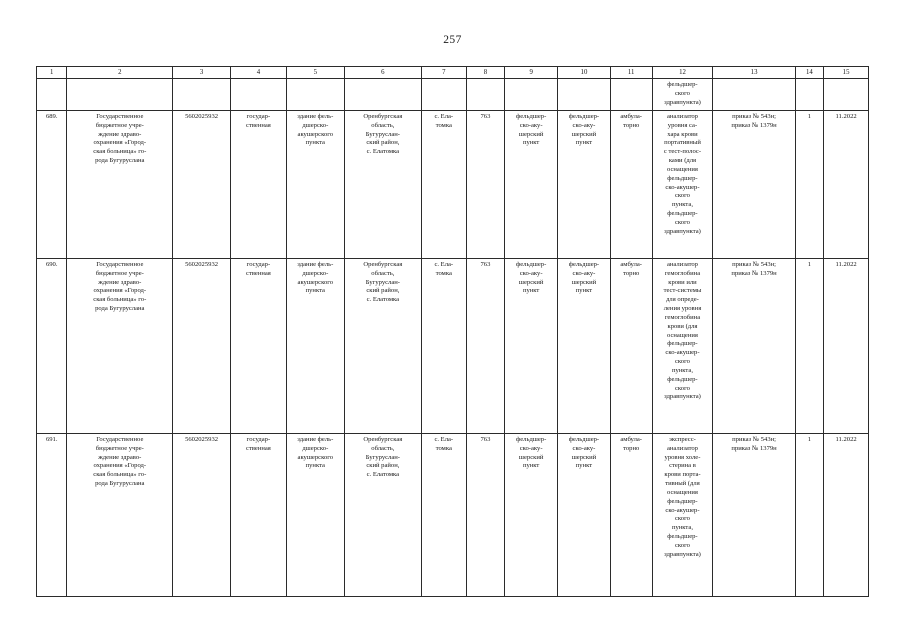  What do you see at coordinates (51, 345) in the screenshot?
I see `row-number: 690.` at bounding box center [51, 345].